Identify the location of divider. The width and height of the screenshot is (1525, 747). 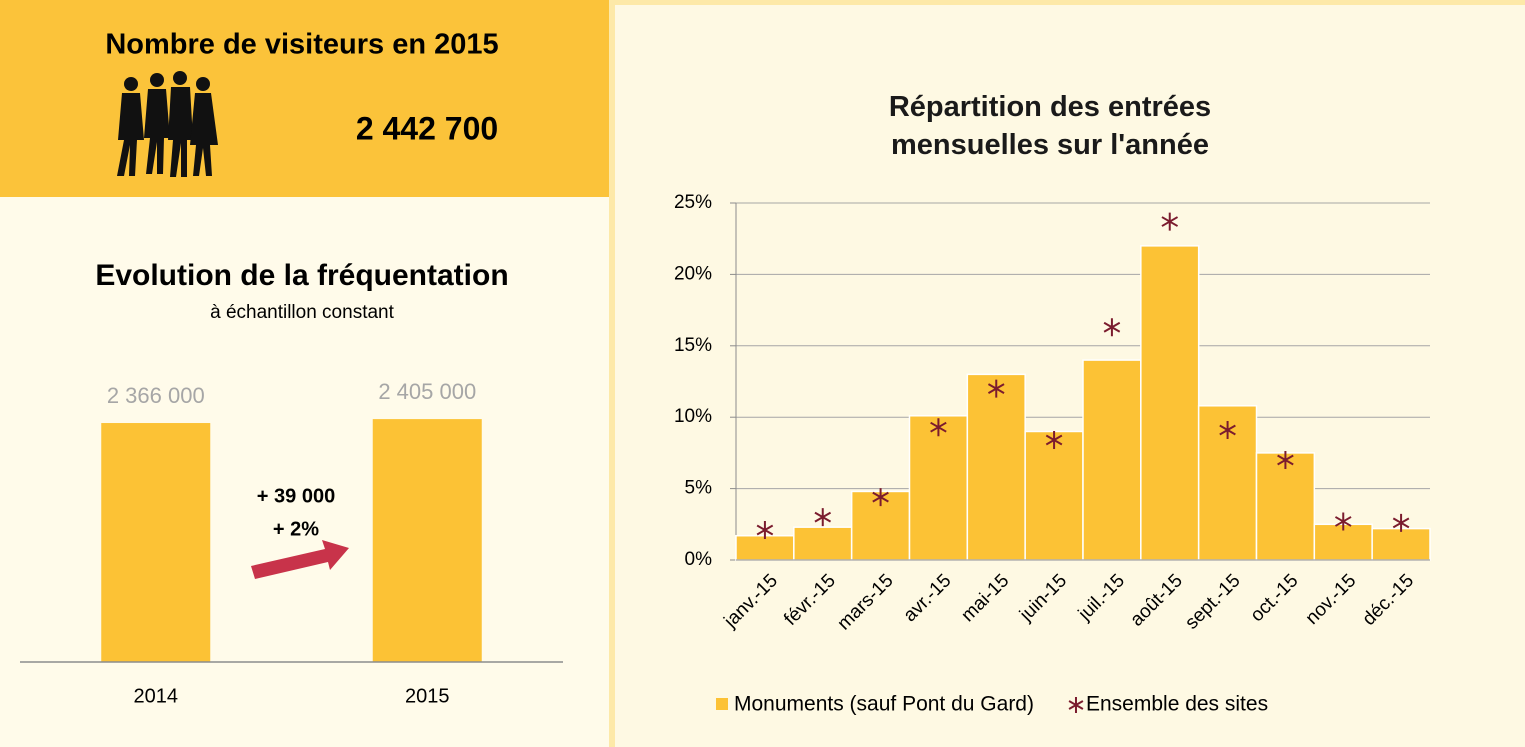
(612, 373).